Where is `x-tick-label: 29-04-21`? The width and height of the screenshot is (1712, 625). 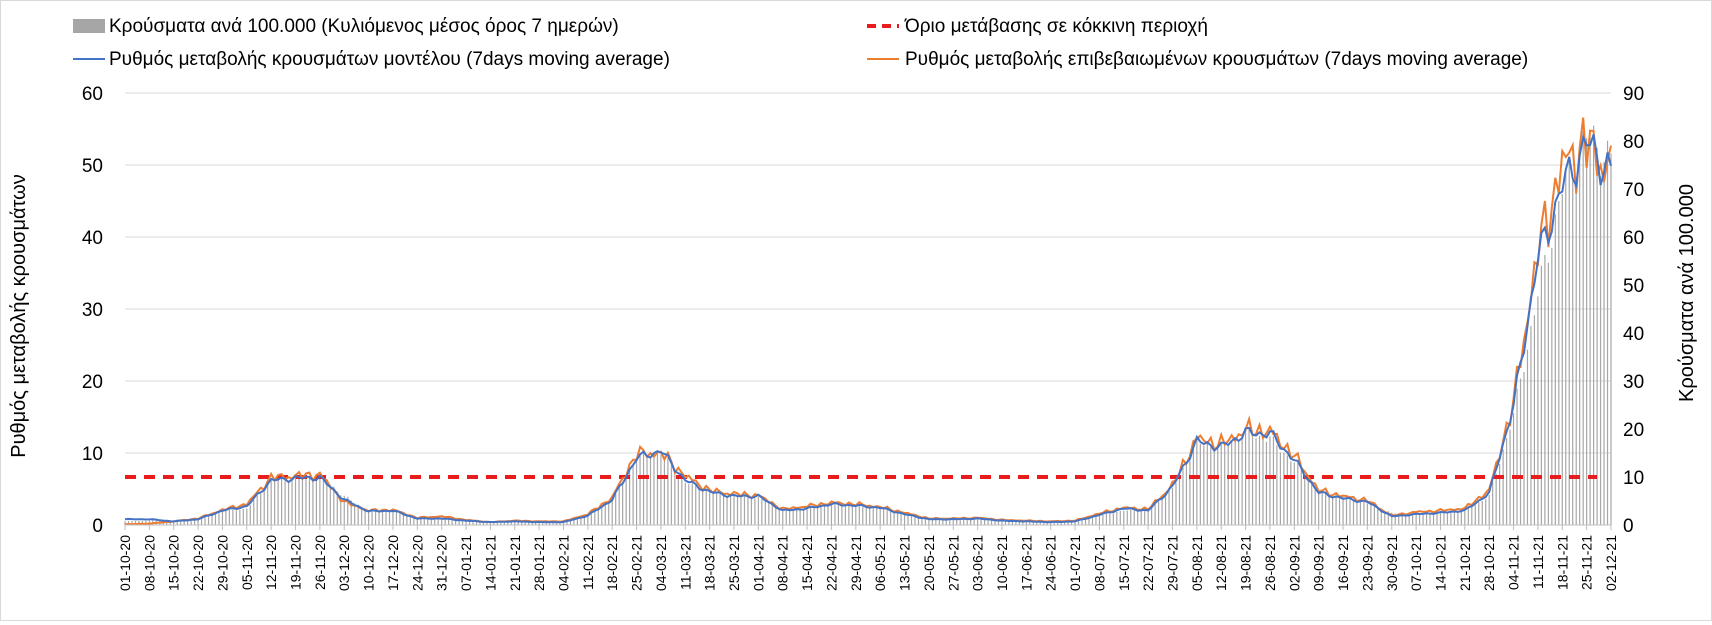 x-tick-label: 29-04-21 is located at coordinates (856, 563).